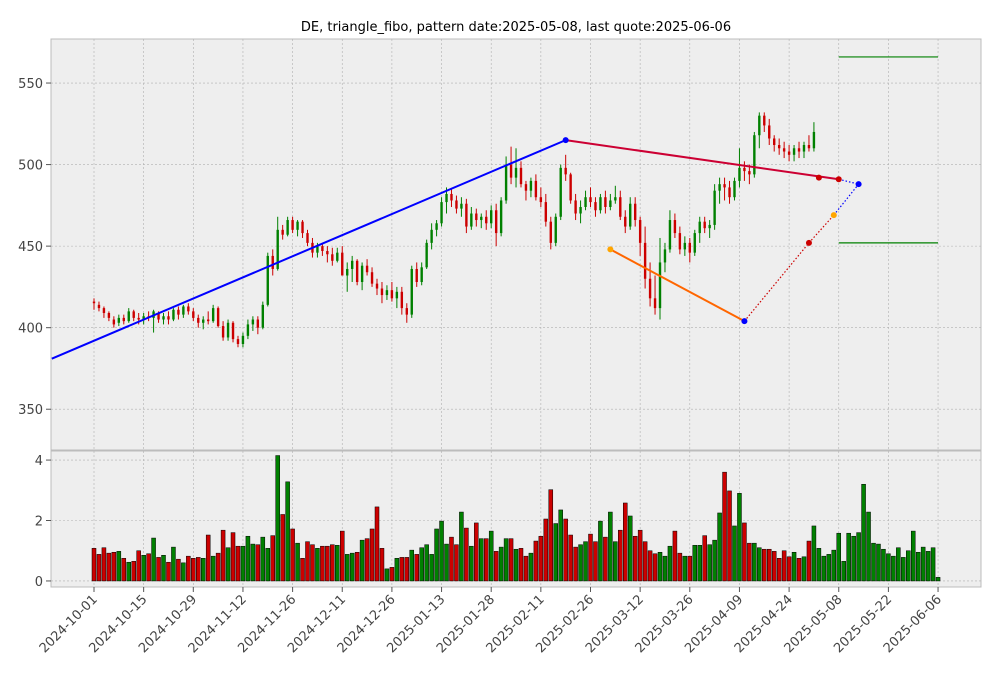 The width and height of the screenshot is (1001, 682). Describe the element at coordinates (565, 140) in the screenshot. I see `pattern-marker` at that location.